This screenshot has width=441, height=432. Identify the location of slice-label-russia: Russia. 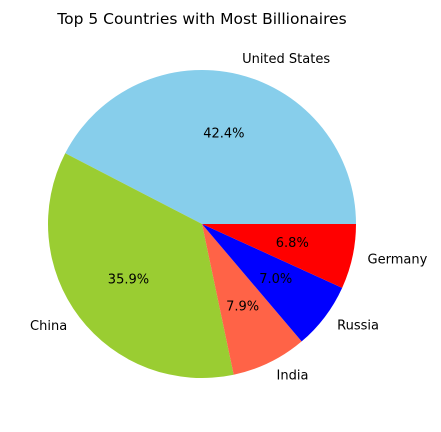
(358, 326).